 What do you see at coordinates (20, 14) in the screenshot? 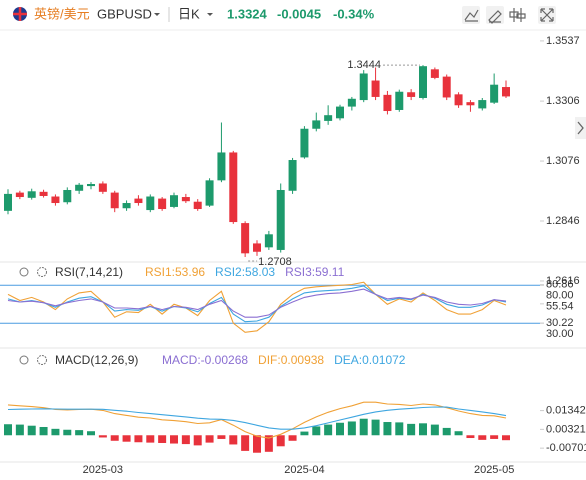
I see `flag-cross` at bounding box center [20, 14].